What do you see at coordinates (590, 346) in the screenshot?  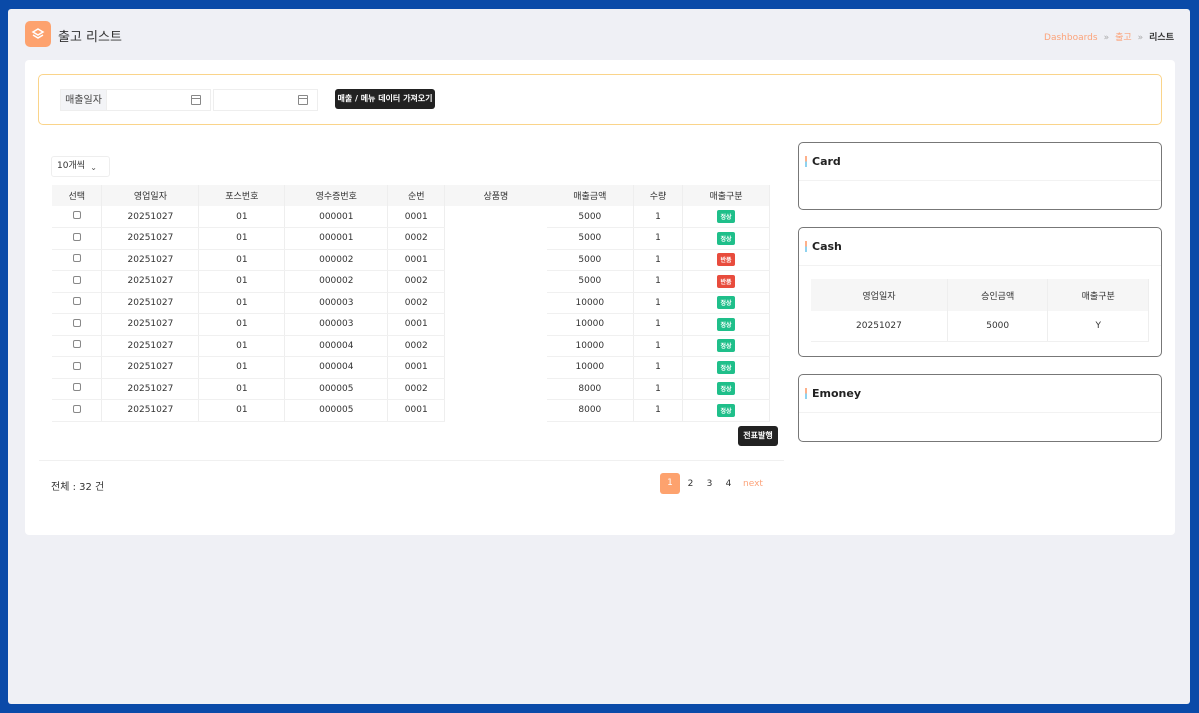 I see `table-cell: 10000` at bounding box center [590, 346].